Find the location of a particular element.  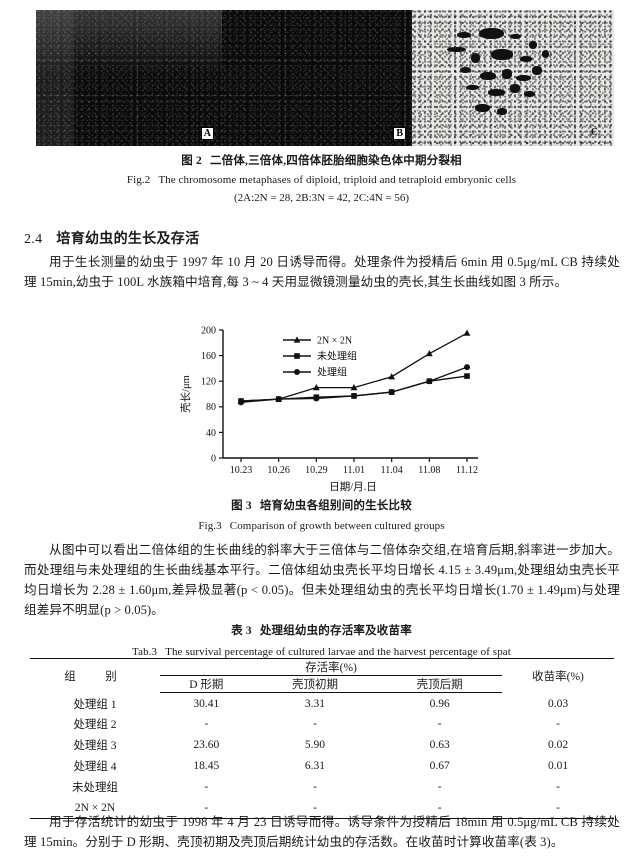

table-cell-value: 0.02 is located at coordinates (558, 745).